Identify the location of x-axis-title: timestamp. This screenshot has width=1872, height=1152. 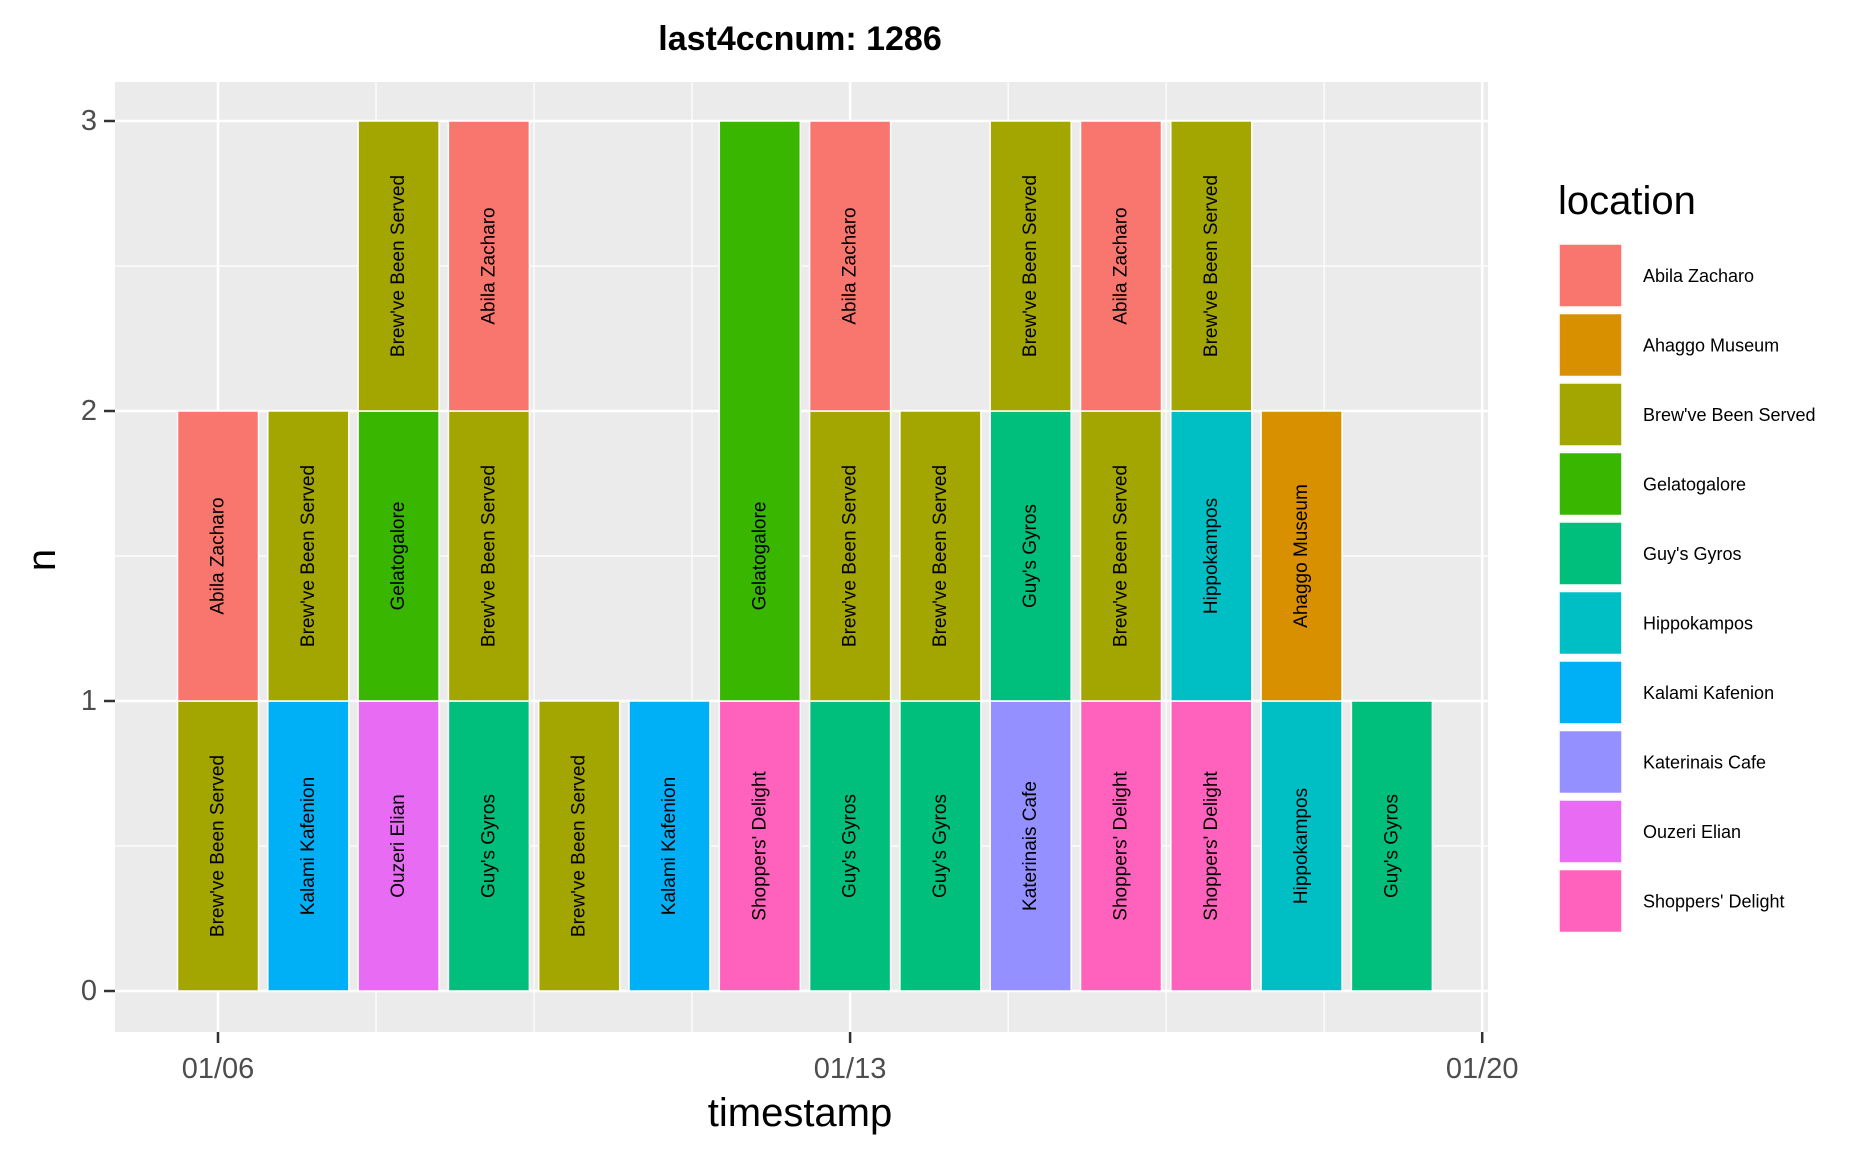
(800, 1113).